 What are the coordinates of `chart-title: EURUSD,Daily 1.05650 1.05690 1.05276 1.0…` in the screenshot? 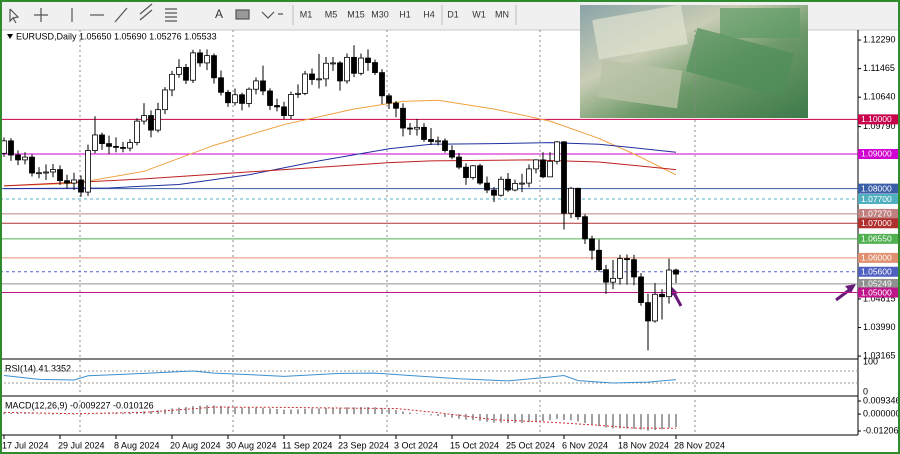 It's located at (116, 36).